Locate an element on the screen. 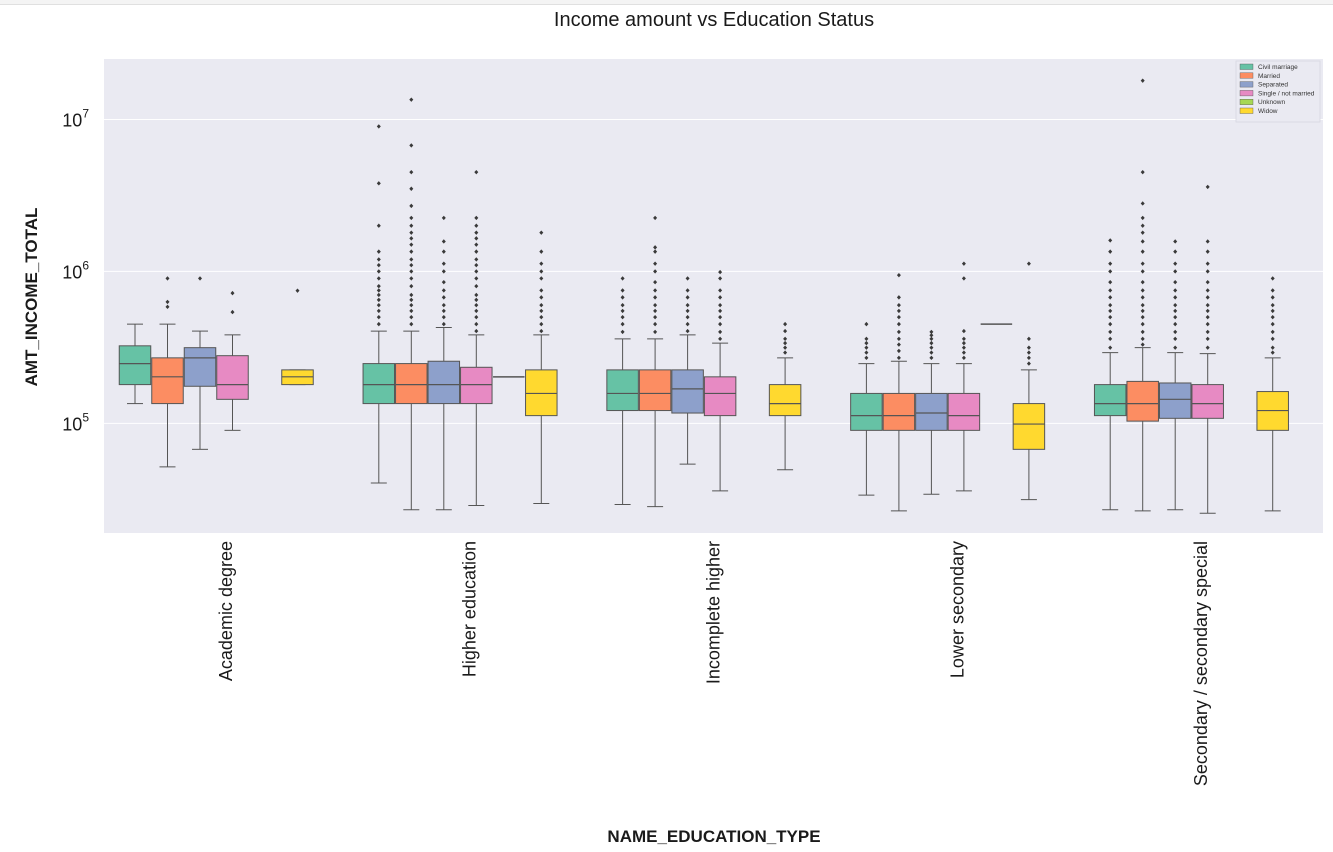 The height and width of the screenshot is (852, 1333). y-tick-label: 10⁶ is located at coordinates (75, 270).